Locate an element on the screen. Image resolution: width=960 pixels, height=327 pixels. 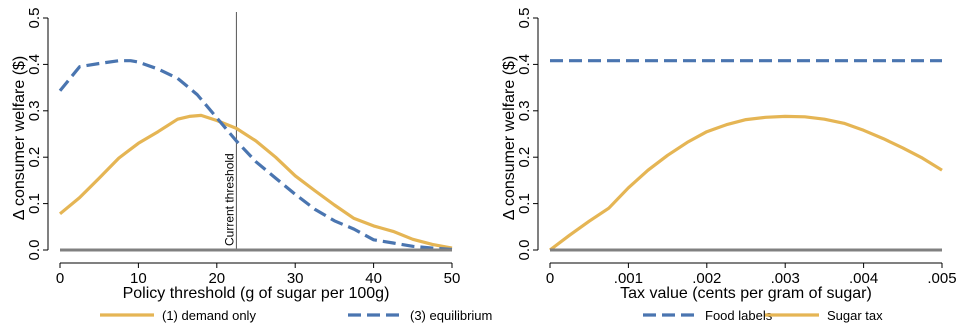
x-tick-label: .003 is located at coordinates (785, 278).